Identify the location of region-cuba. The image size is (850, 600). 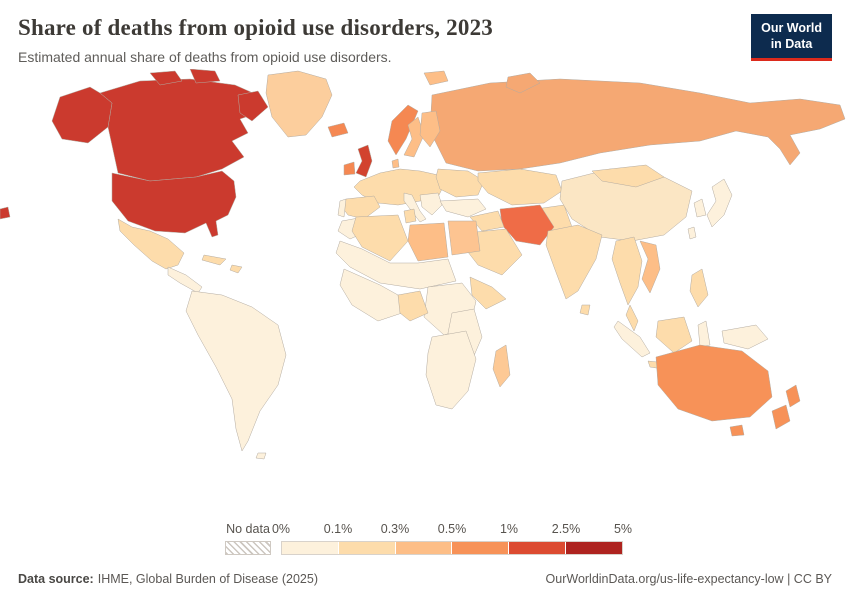
(214, 259).